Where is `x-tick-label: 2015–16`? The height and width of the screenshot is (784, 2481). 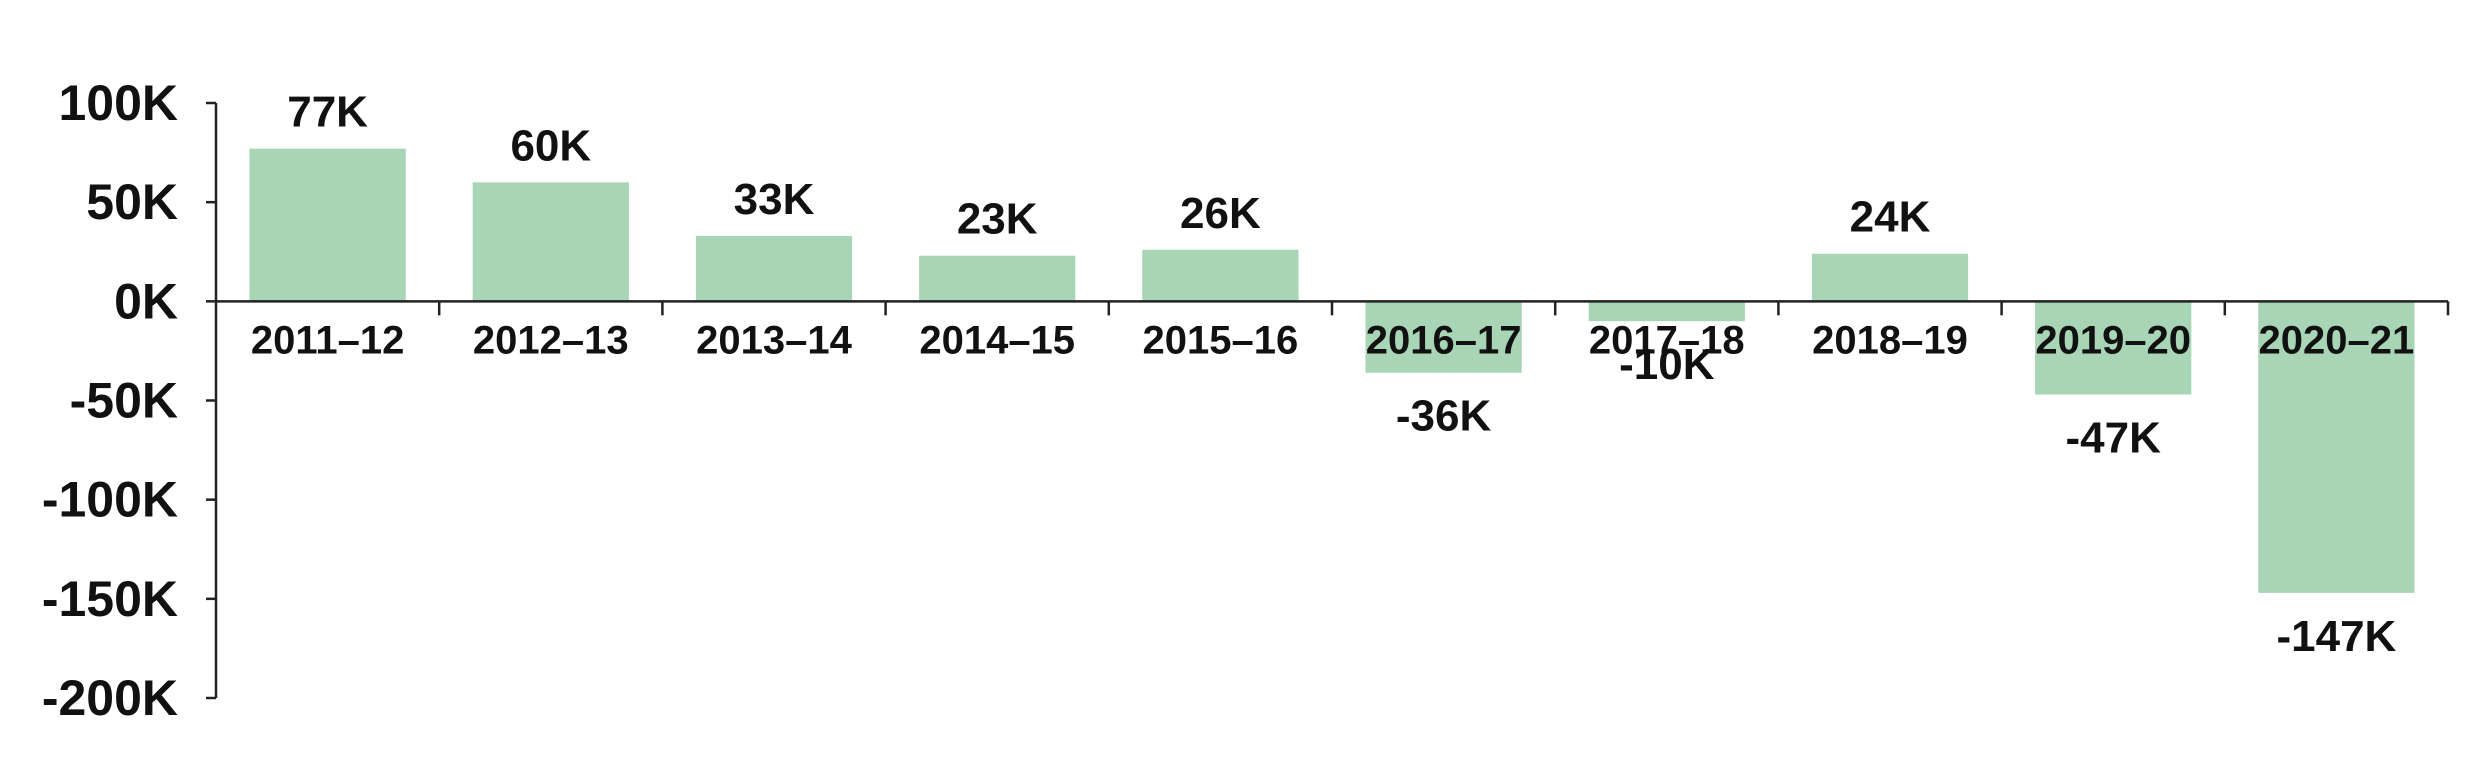 x-tick-label: 2015–16 is located at coordinates (1221, 340).